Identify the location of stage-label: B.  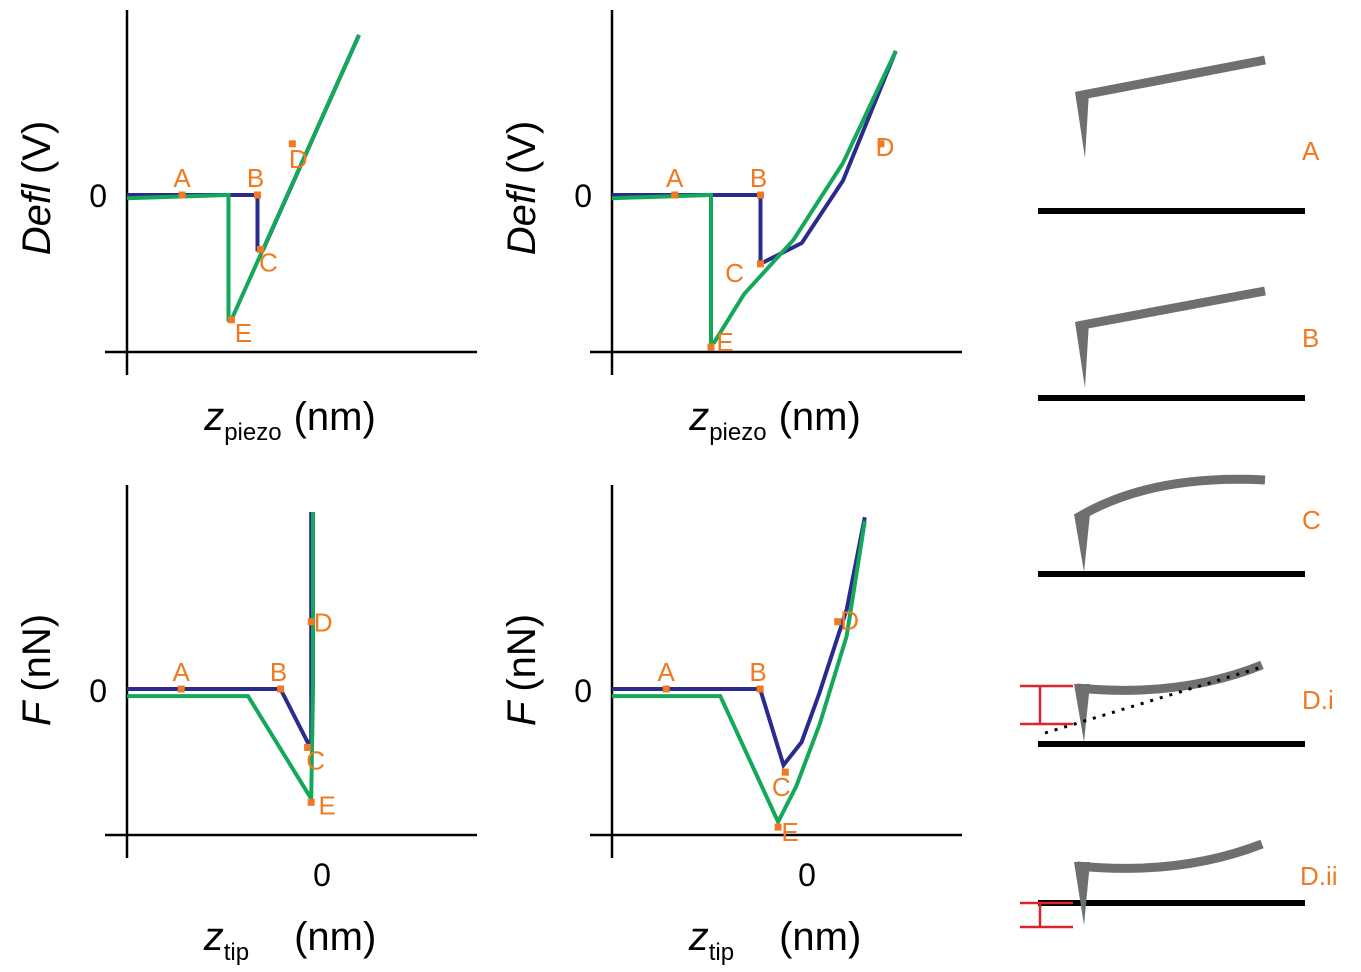
(1310, 338).